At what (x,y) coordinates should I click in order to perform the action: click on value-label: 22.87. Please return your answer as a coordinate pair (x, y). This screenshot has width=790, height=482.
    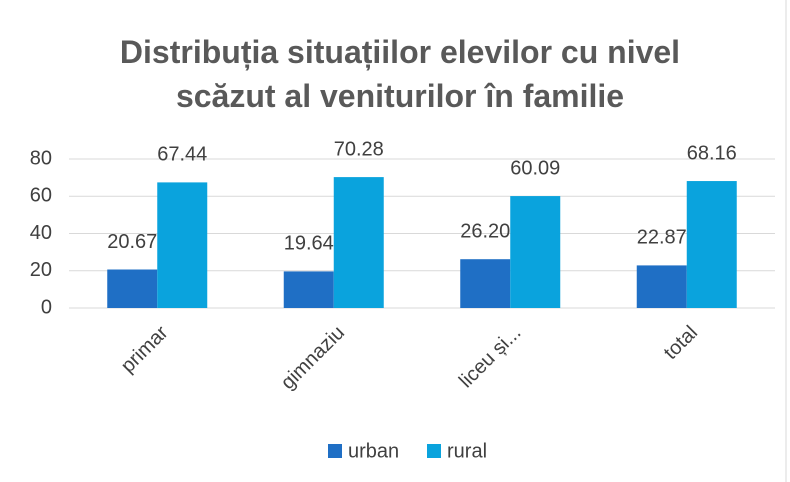
    Looking at the image, I should click on (662, 238).